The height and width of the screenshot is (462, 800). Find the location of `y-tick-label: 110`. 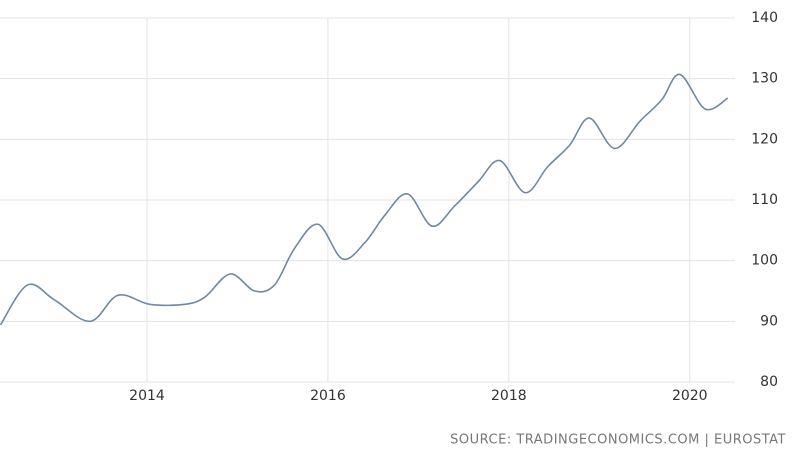

y-tick-label: 110 is located at coordinates (764, 200).